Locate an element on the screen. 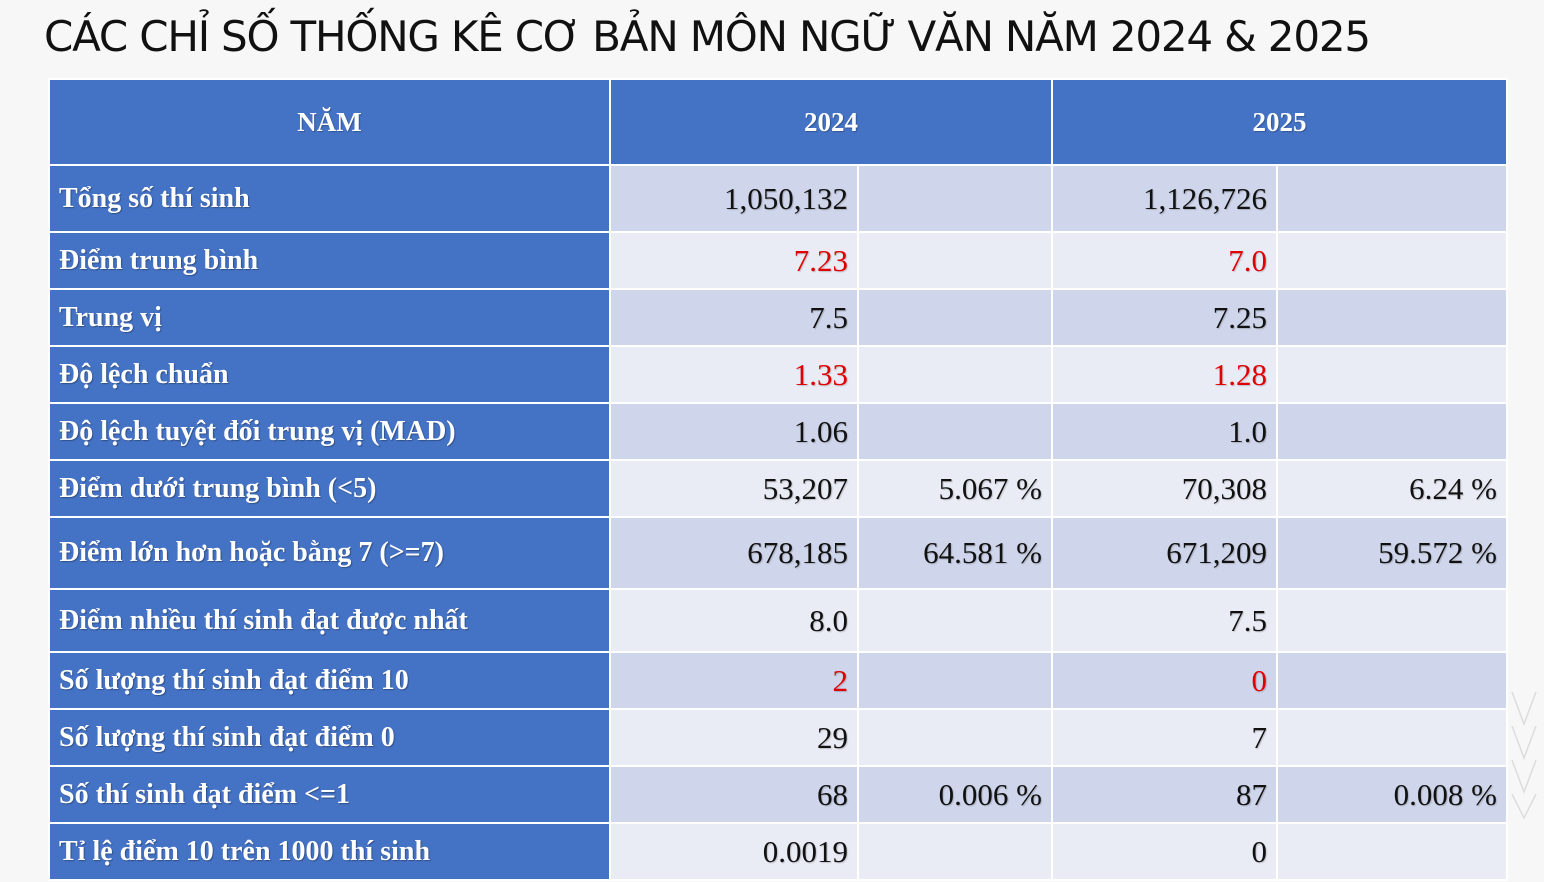  header-year-label: NĂM is located at coordinates (329, 122).